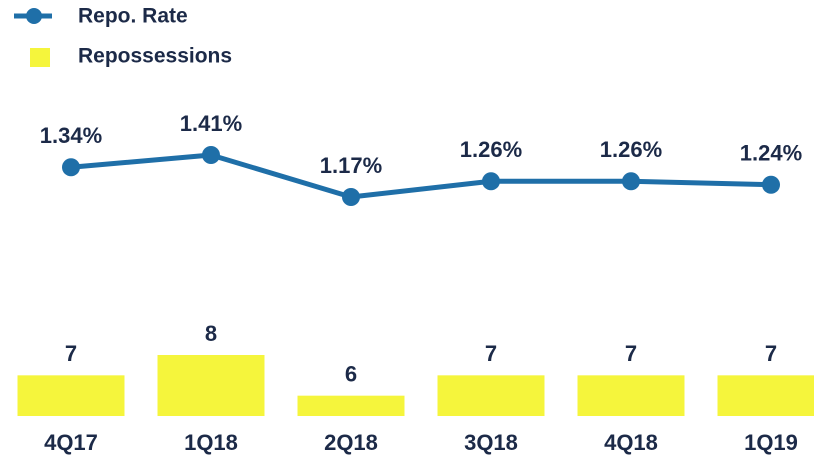  Describe the element at coordinates (771, 442) in the screenshot. I see `x-tick-label: 1Q19` at that location.